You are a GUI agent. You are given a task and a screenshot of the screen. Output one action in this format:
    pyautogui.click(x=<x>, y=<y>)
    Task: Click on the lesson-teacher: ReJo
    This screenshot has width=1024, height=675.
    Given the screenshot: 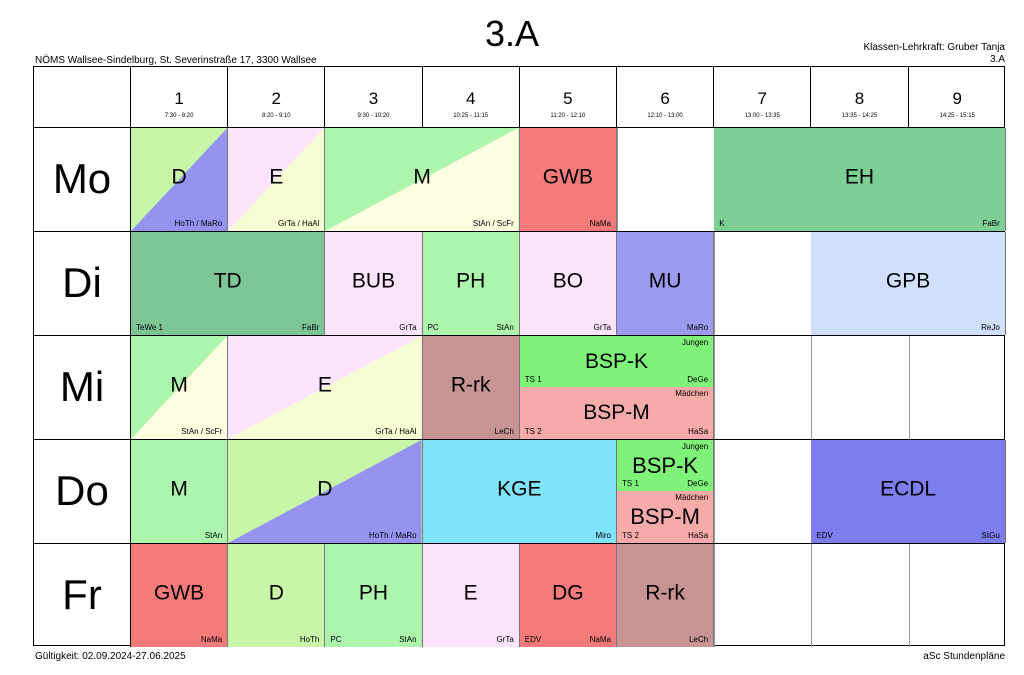 What is the action you would take?
    pyautogui.click(x=990, y=327)
    